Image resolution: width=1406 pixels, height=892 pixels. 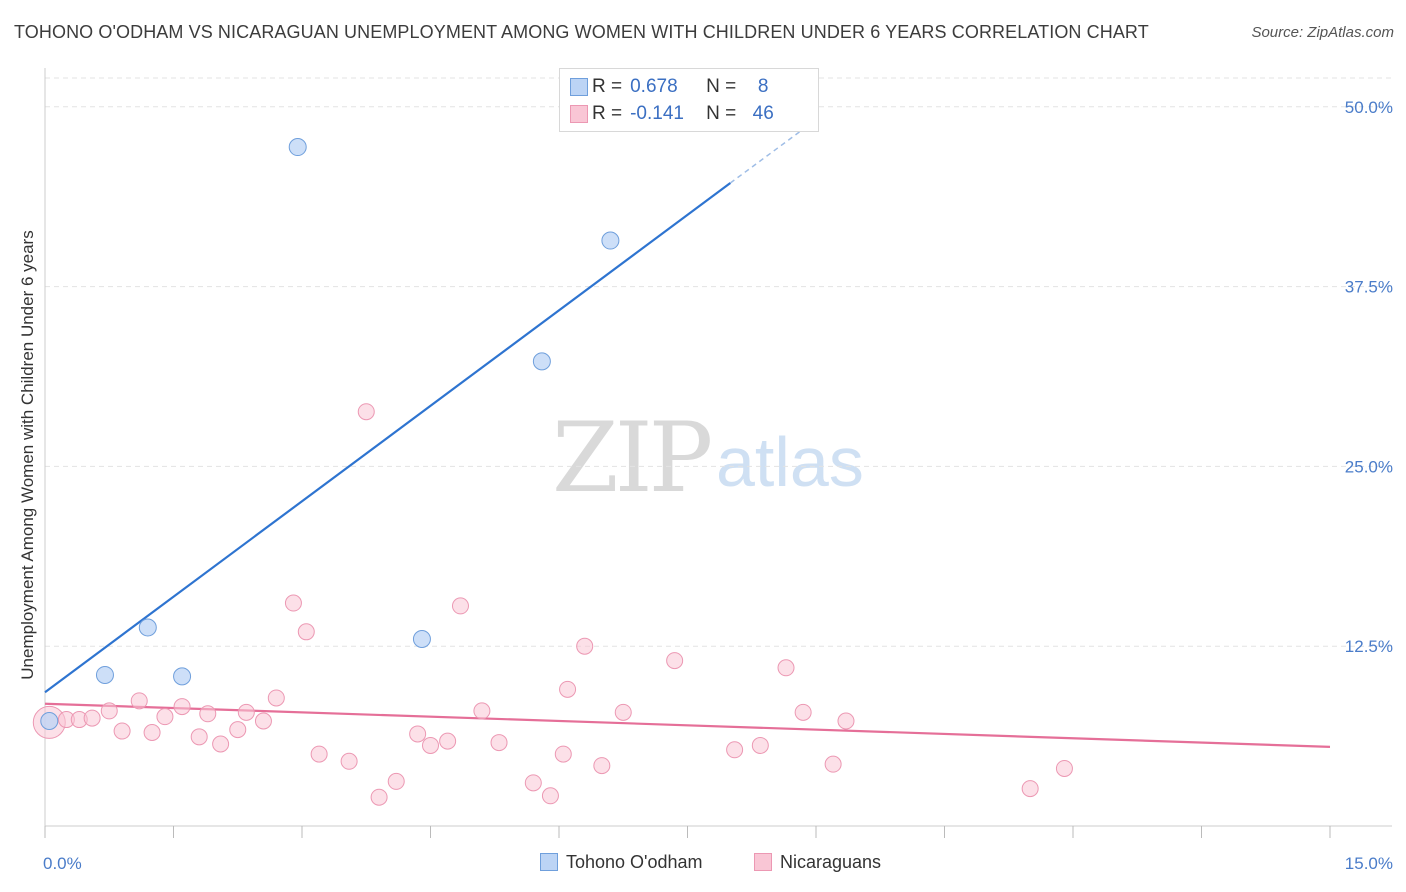 What do you see at coordinates (687, 725) in the screenshot?
I see `trend-line-nicaraguans` at bounding box center [687, 725].